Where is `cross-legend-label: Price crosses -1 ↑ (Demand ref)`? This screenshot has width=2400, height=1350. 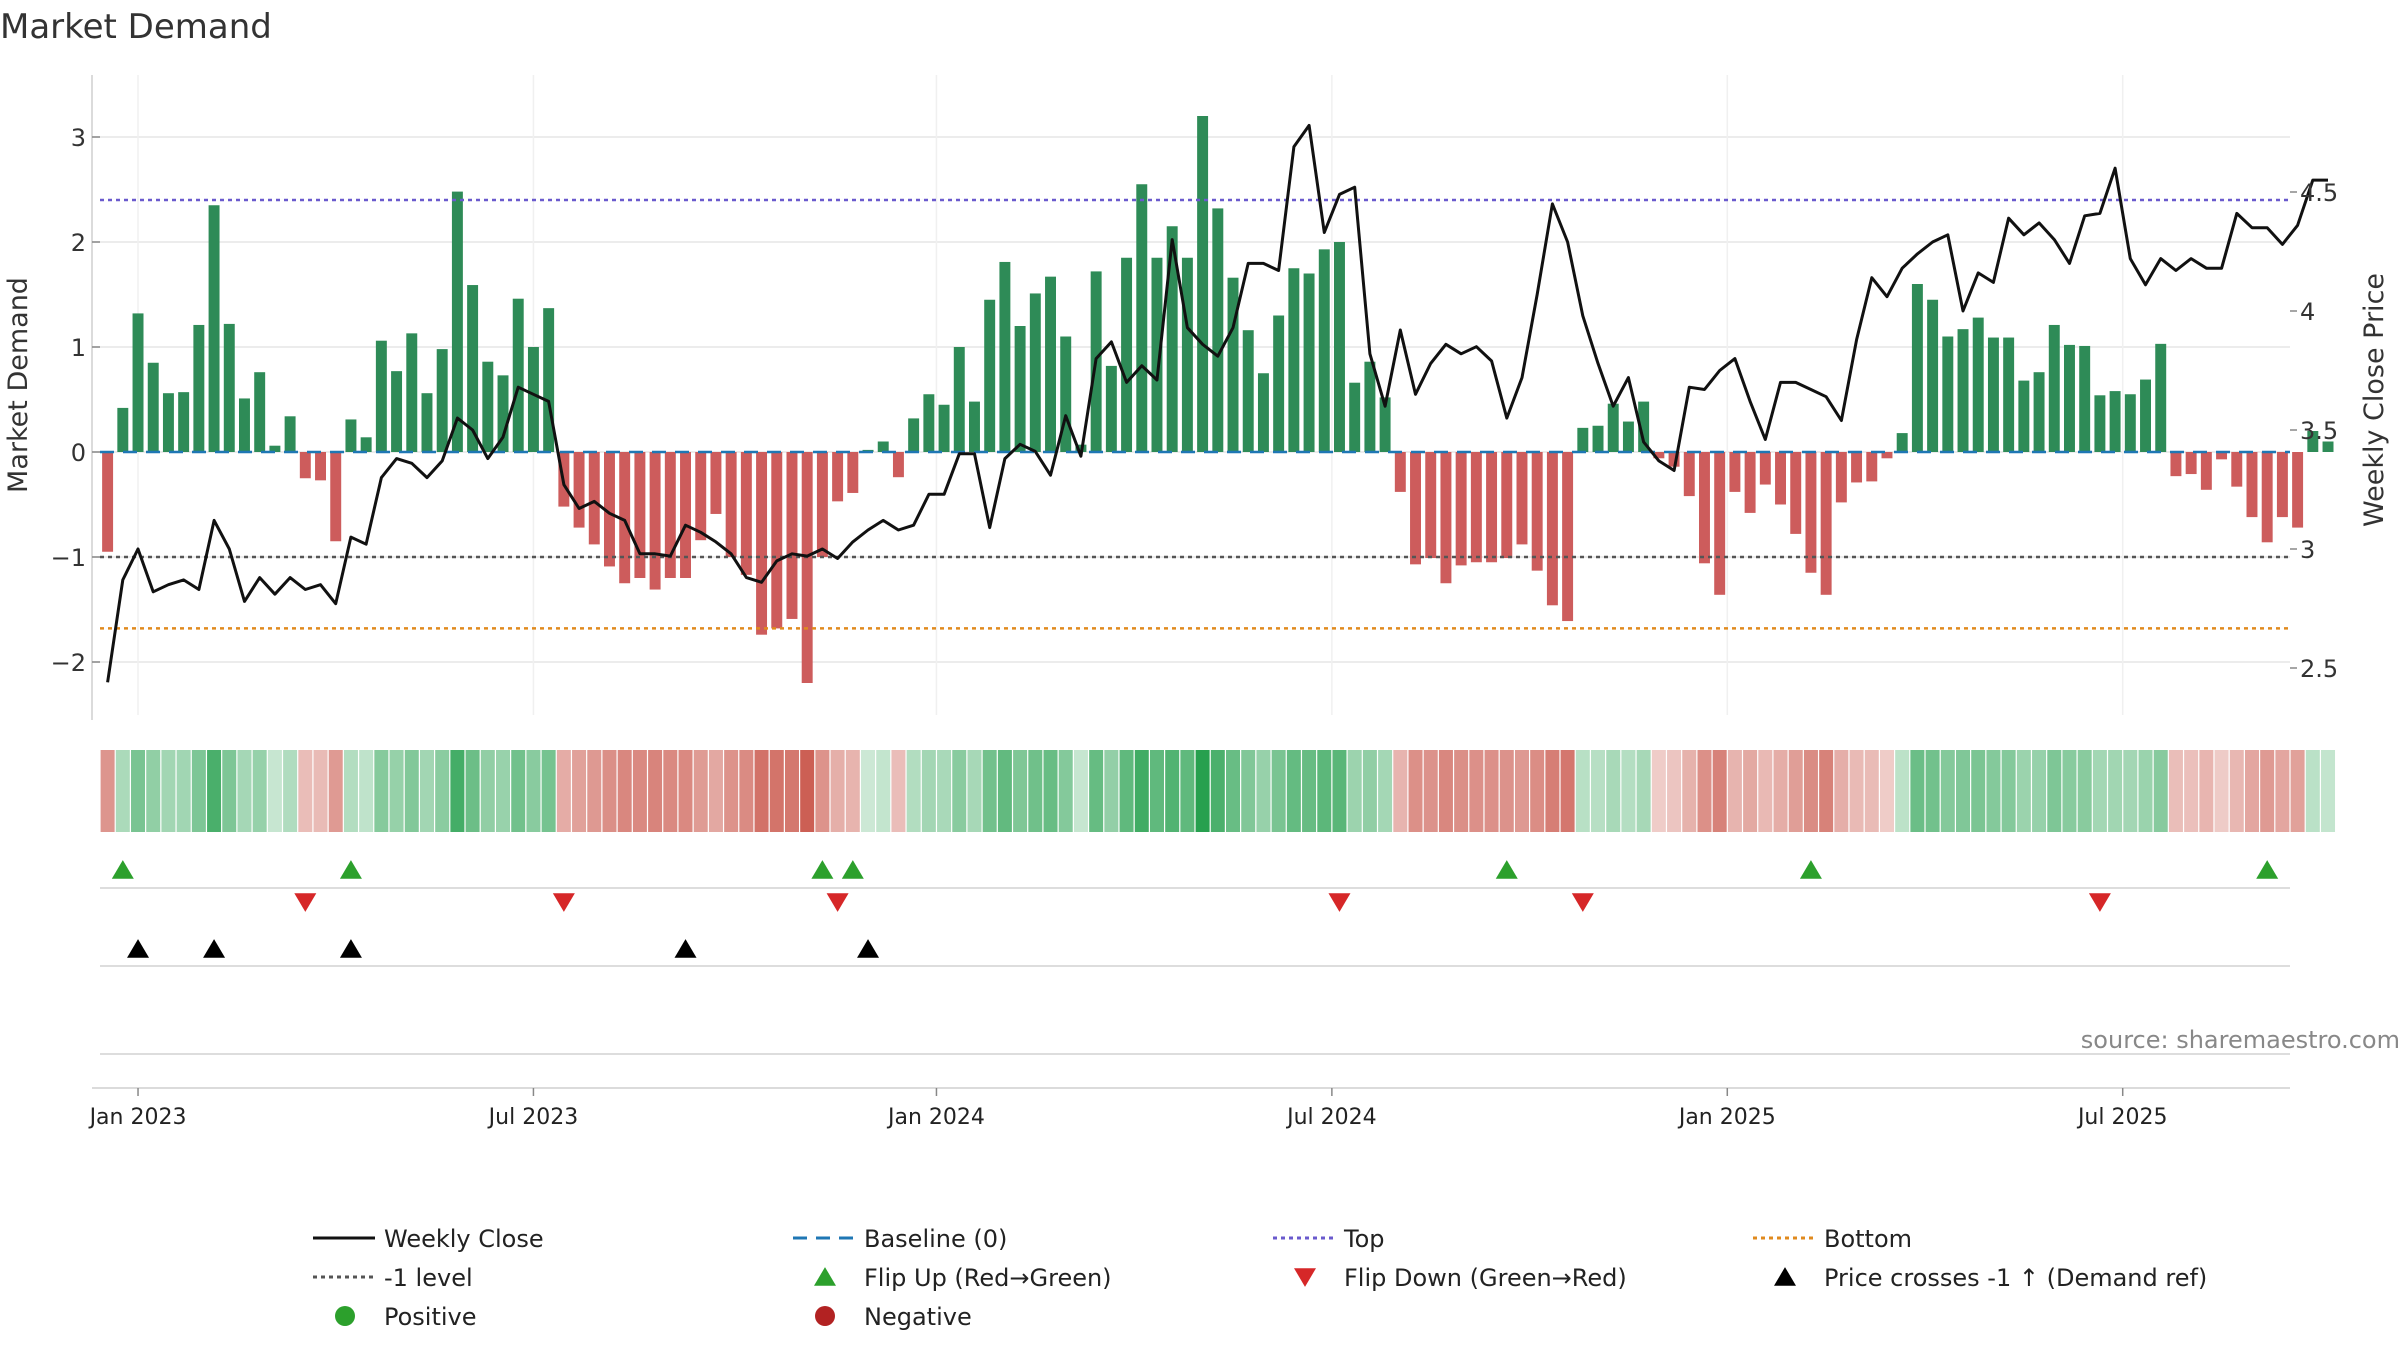 cross-legend-label: Price crosses -1 ↑ (Demand ref) is located at coordinates (2015, 1278).